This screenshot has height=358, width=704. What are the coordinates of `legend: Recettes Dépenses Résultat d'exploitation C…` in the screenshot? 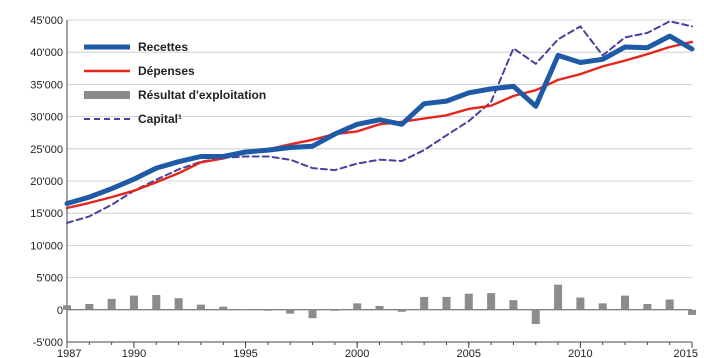 It's located at (175, 83).